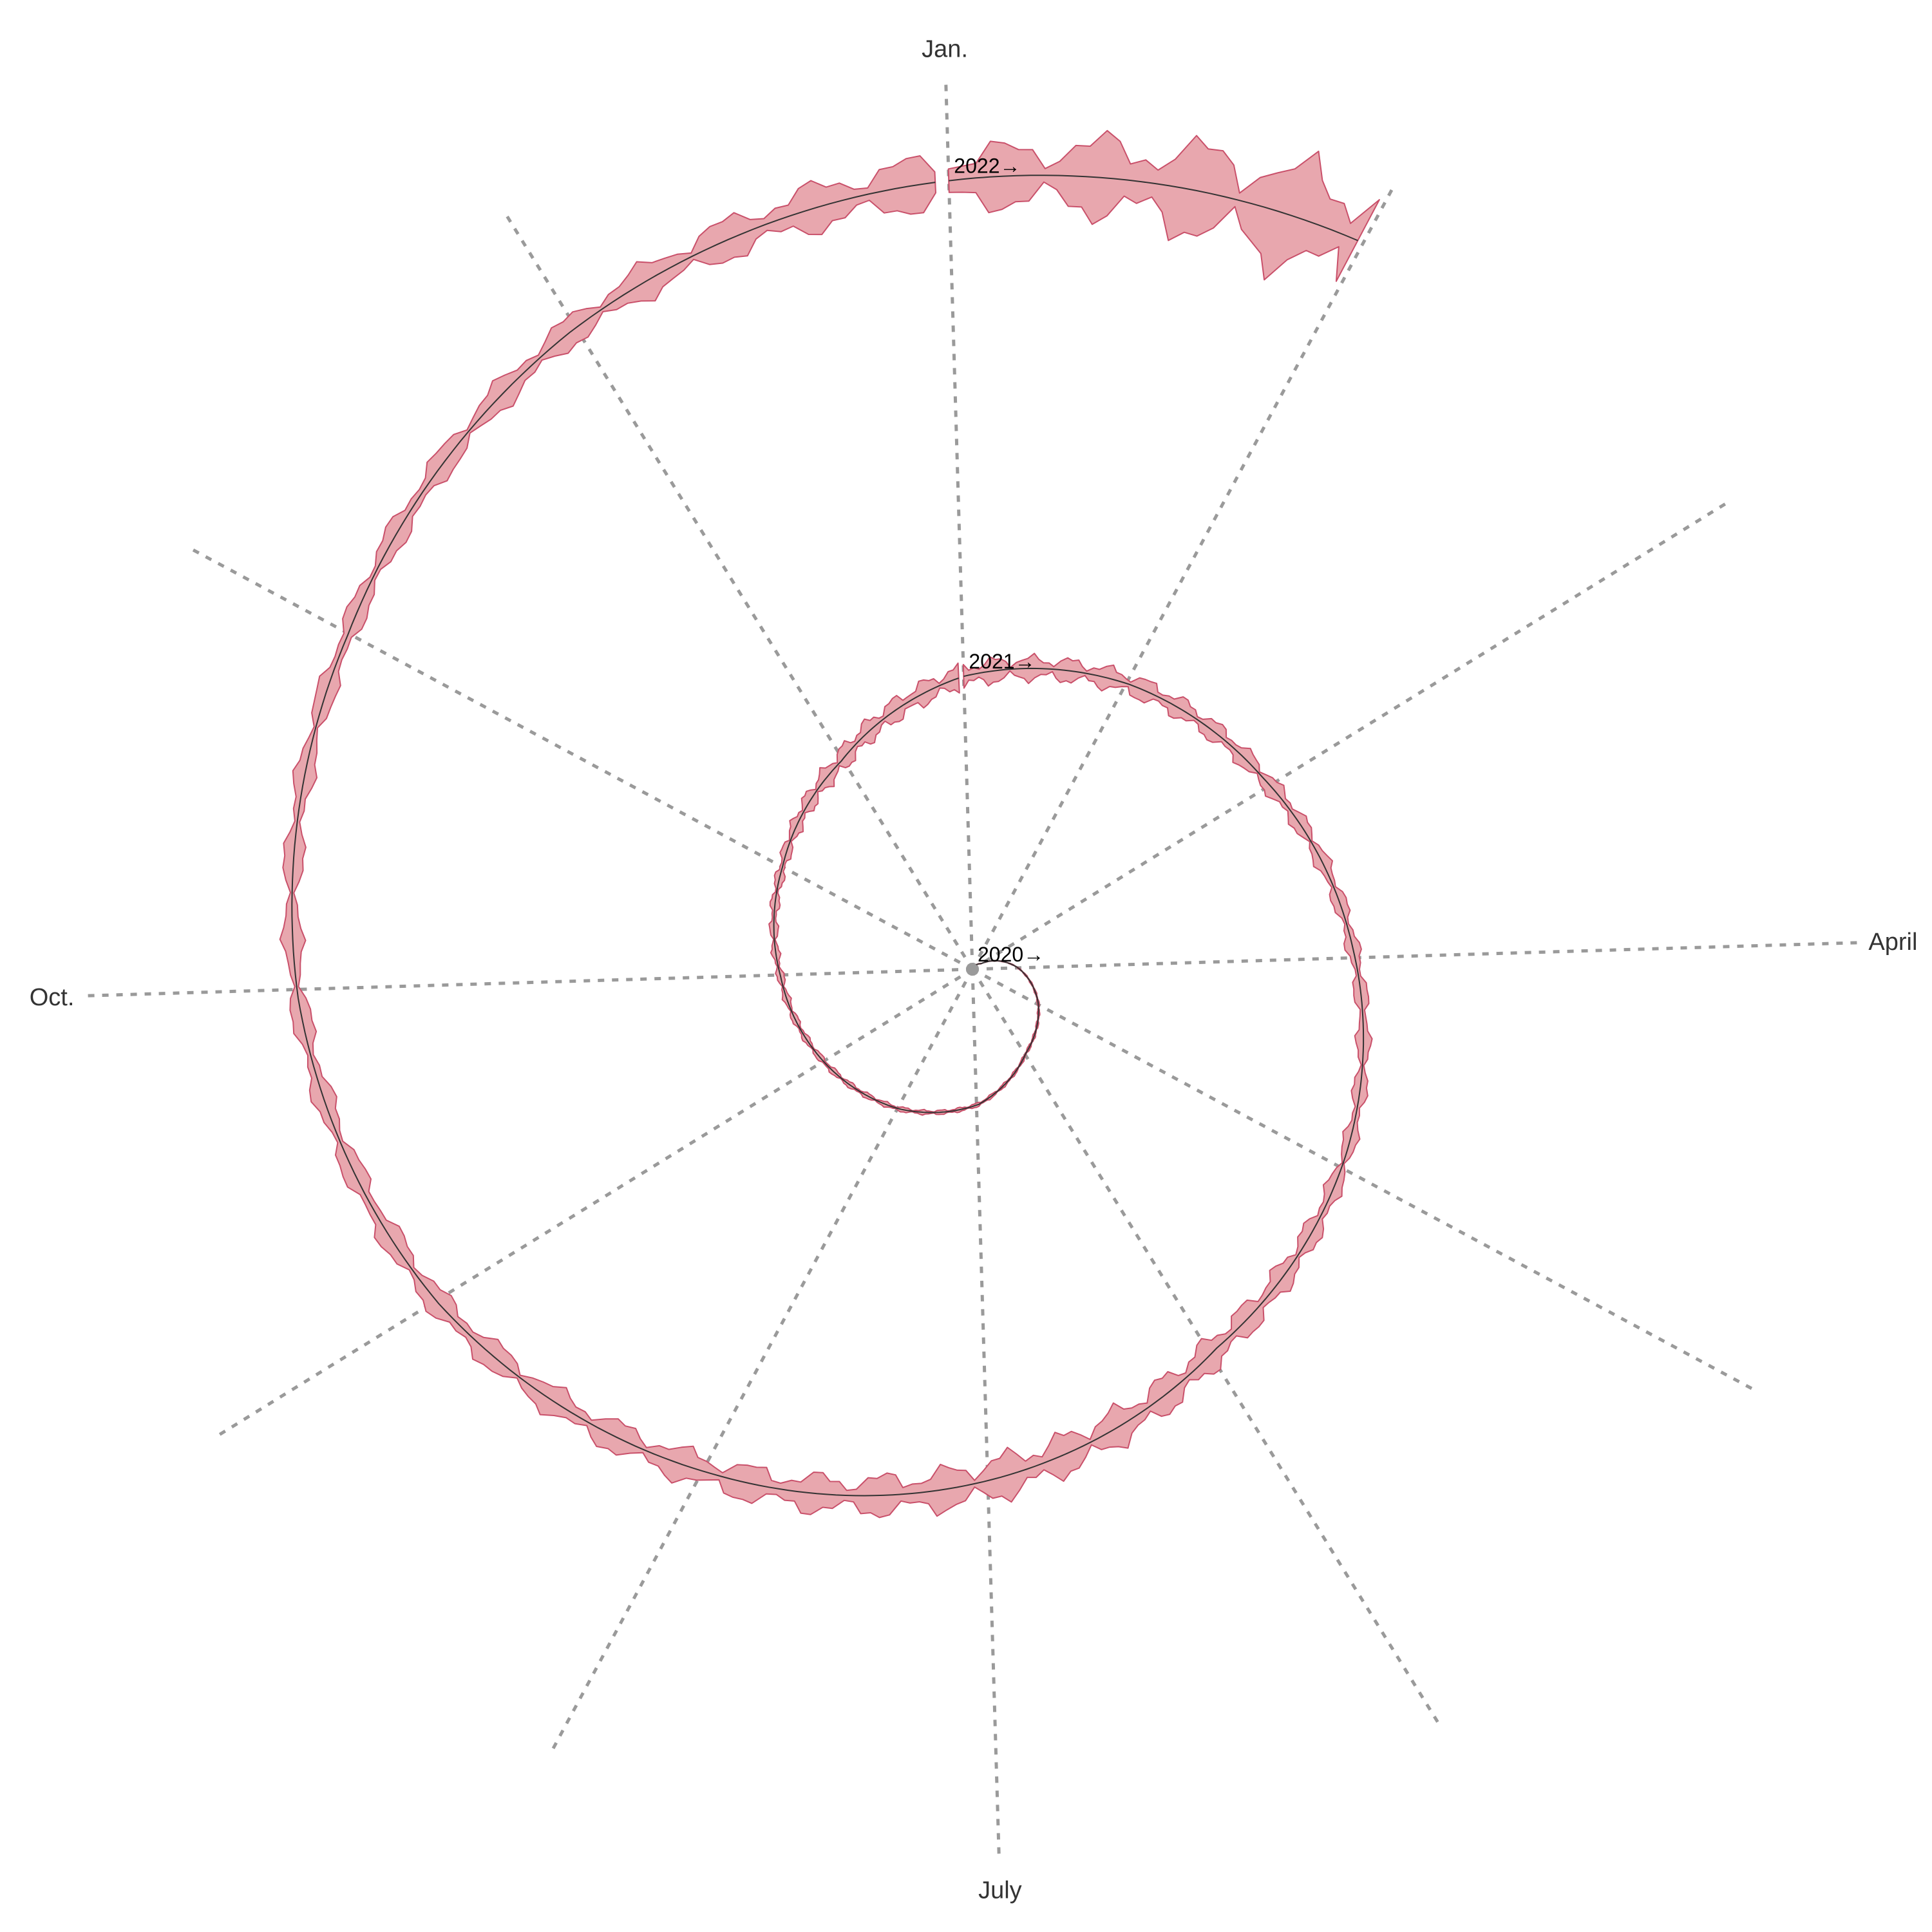  I want to click on center-dot, so click(973, 969).